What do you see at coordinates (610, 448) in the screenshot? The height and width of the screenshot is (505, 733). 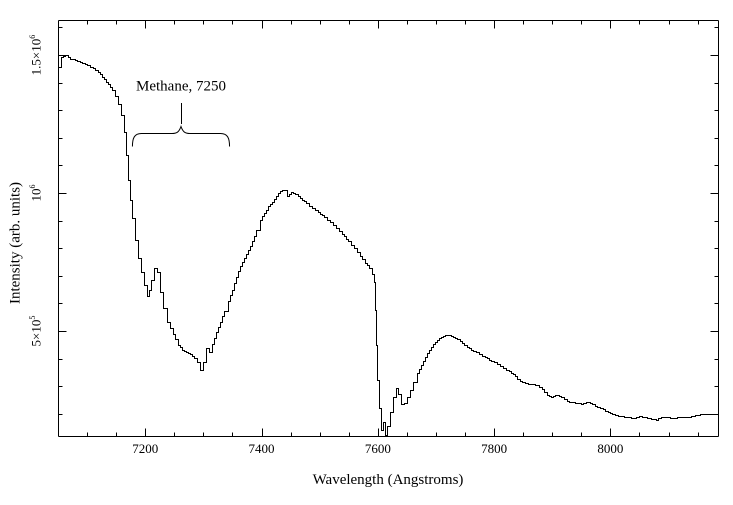 I see `x-tick-label: 8000` at bounding box center [610, 448].